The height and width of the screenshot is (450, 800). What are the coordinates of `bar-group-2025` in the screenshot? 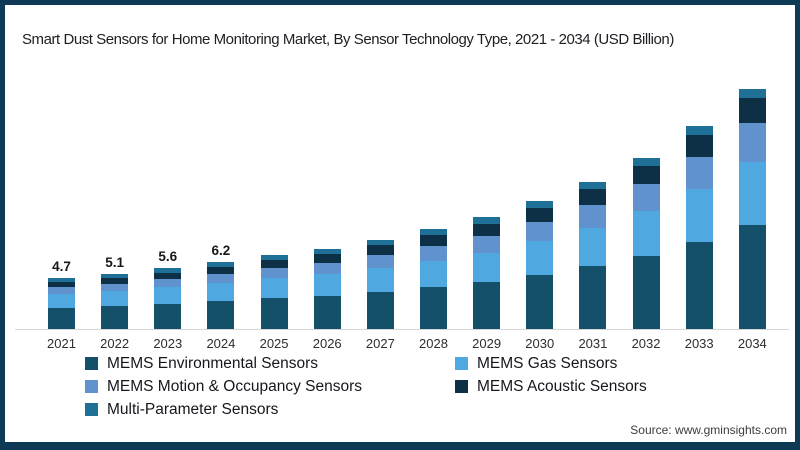 It's located at (274, 292).